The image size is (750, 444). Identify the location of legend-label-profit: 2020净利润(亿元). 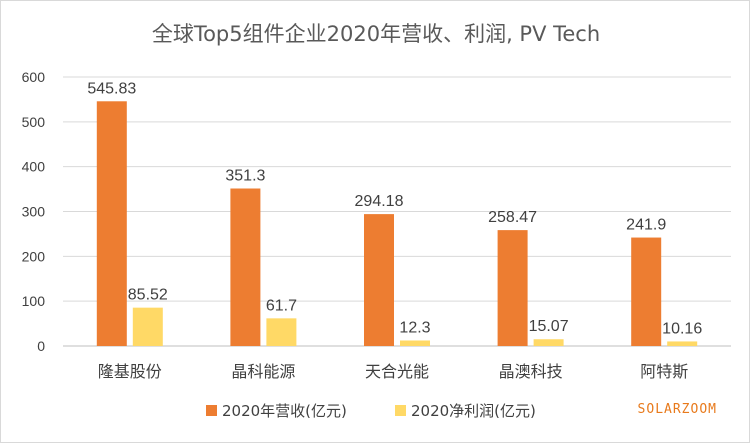
(473, 411).